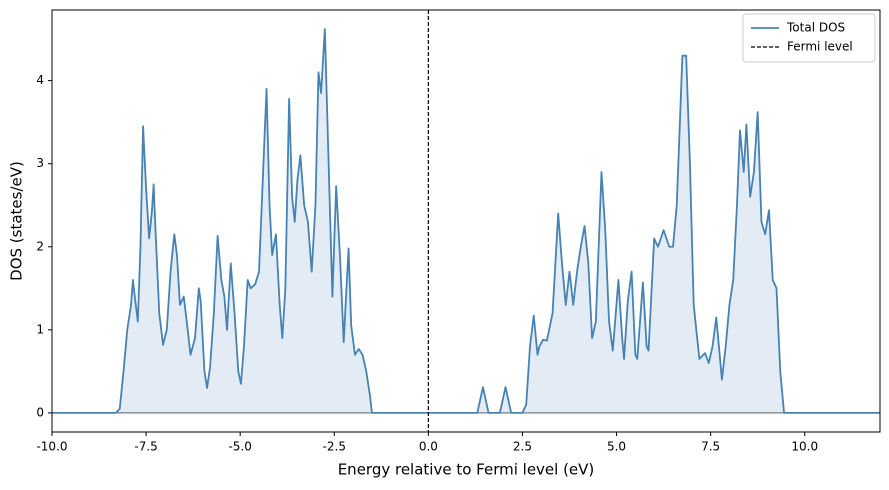 The width and height of the screenshot is (889, 490). Describe the element at coordinates (17, 221) in the screenshot. I see `y-axis-label: DOS (states/eV)` at that location.